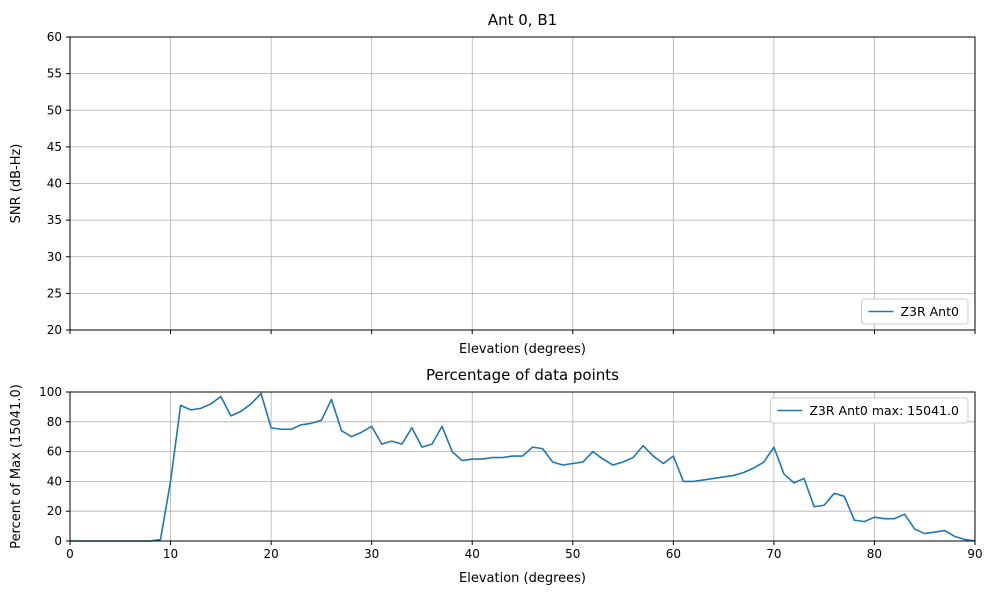 Image resolution: width=1000 pixels, height=600 pixels. I want to click on x-tick-label: 80, so click(874, 554).